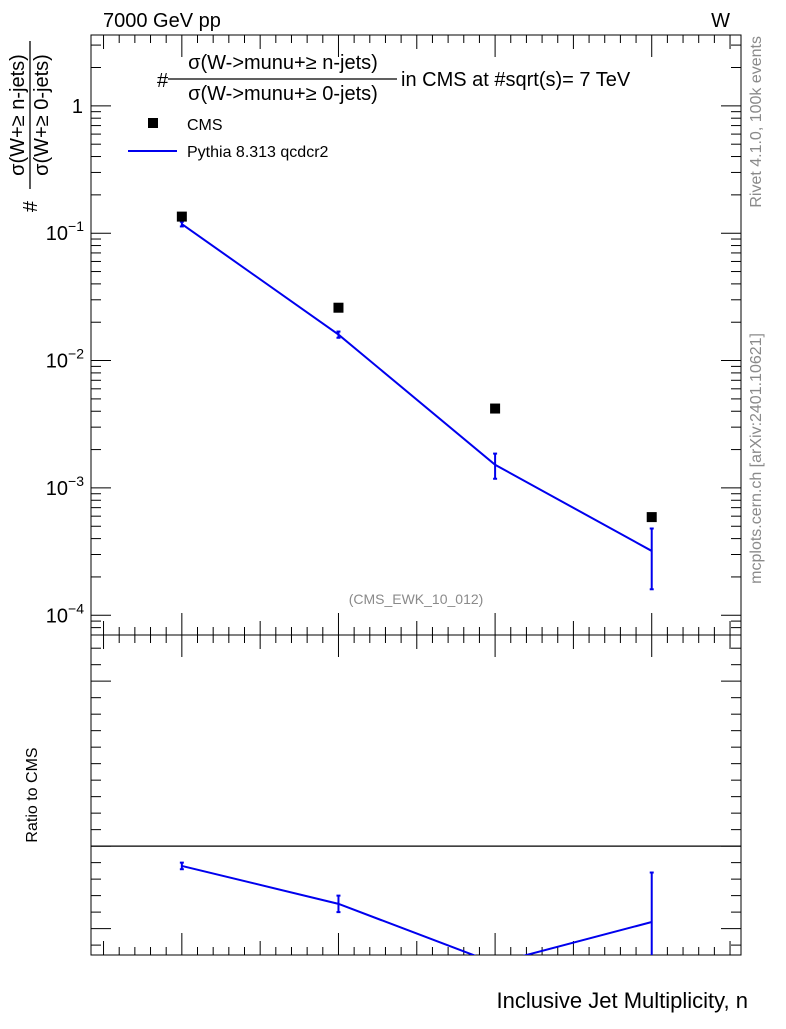 The width and height of the screenshot is (786, 1029). Describe the element at coordinates (32, 794) in the screenshot. I see `ratio-y-axis-label: Ratio to CMS` at that location.